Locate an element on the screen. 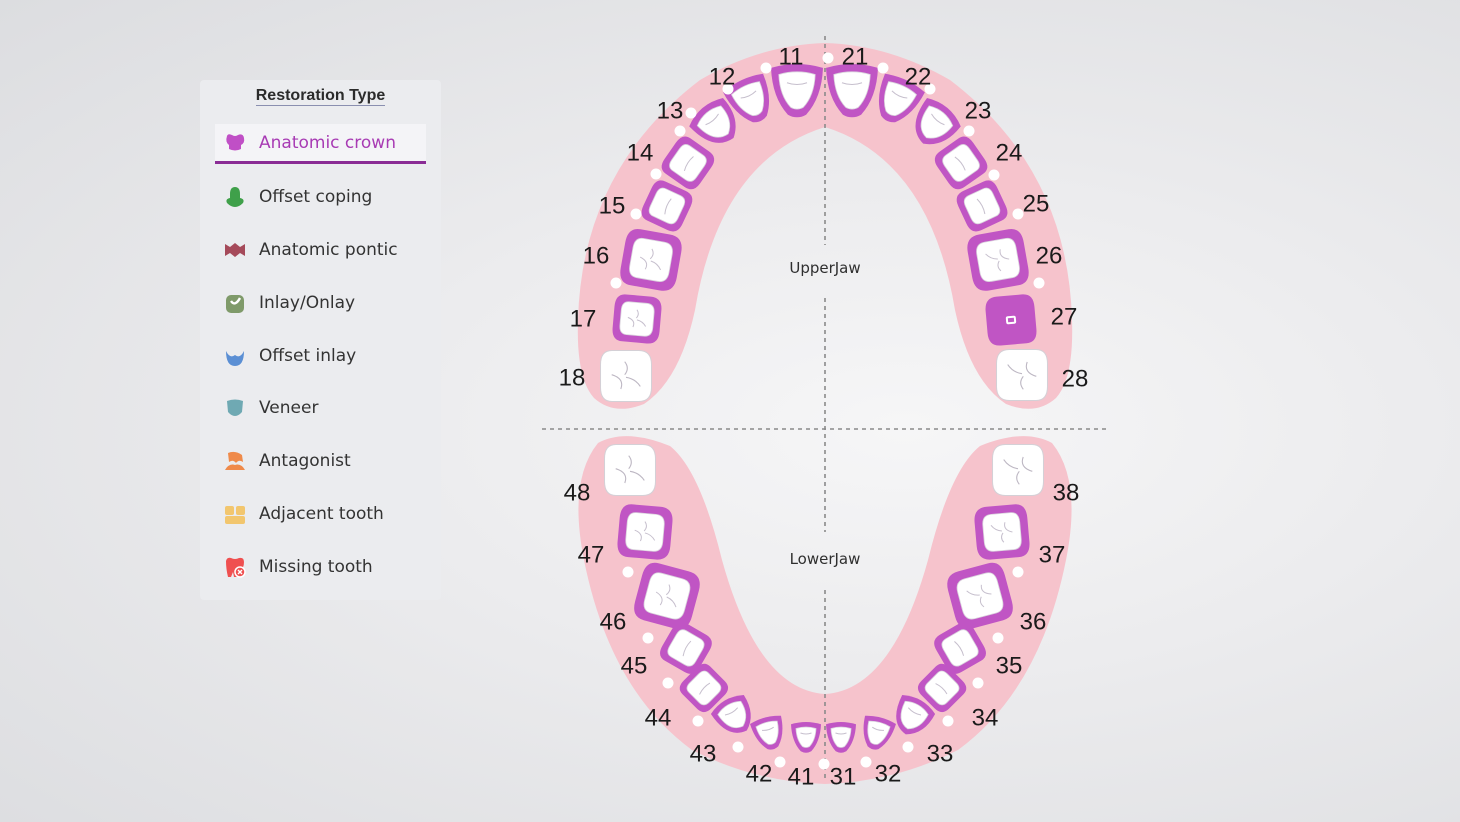  restoration-item-label: Inlay/Onlay is located at coordinates (307, 303).